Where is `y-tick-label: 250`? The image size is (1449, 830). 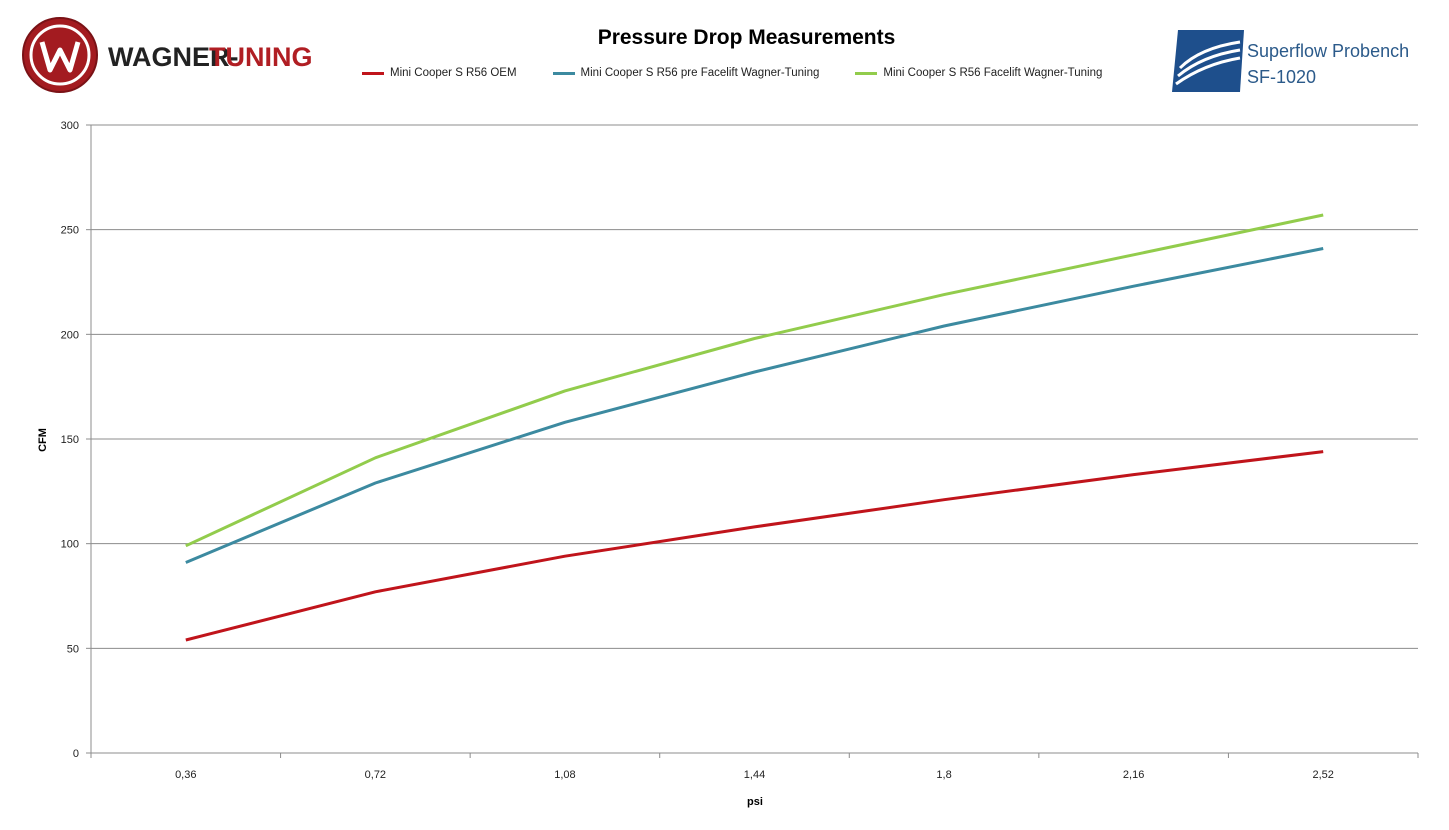
y-tick-label: 250 is located at coordinates (70, 231).